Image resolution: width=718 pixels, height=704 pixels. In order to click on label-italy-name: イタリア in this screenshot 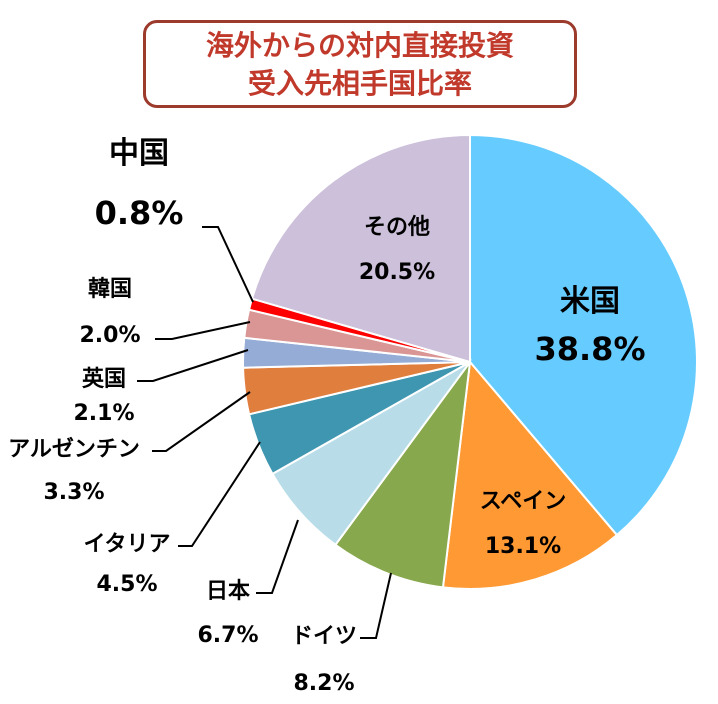, I will do `click(126, 544)`.